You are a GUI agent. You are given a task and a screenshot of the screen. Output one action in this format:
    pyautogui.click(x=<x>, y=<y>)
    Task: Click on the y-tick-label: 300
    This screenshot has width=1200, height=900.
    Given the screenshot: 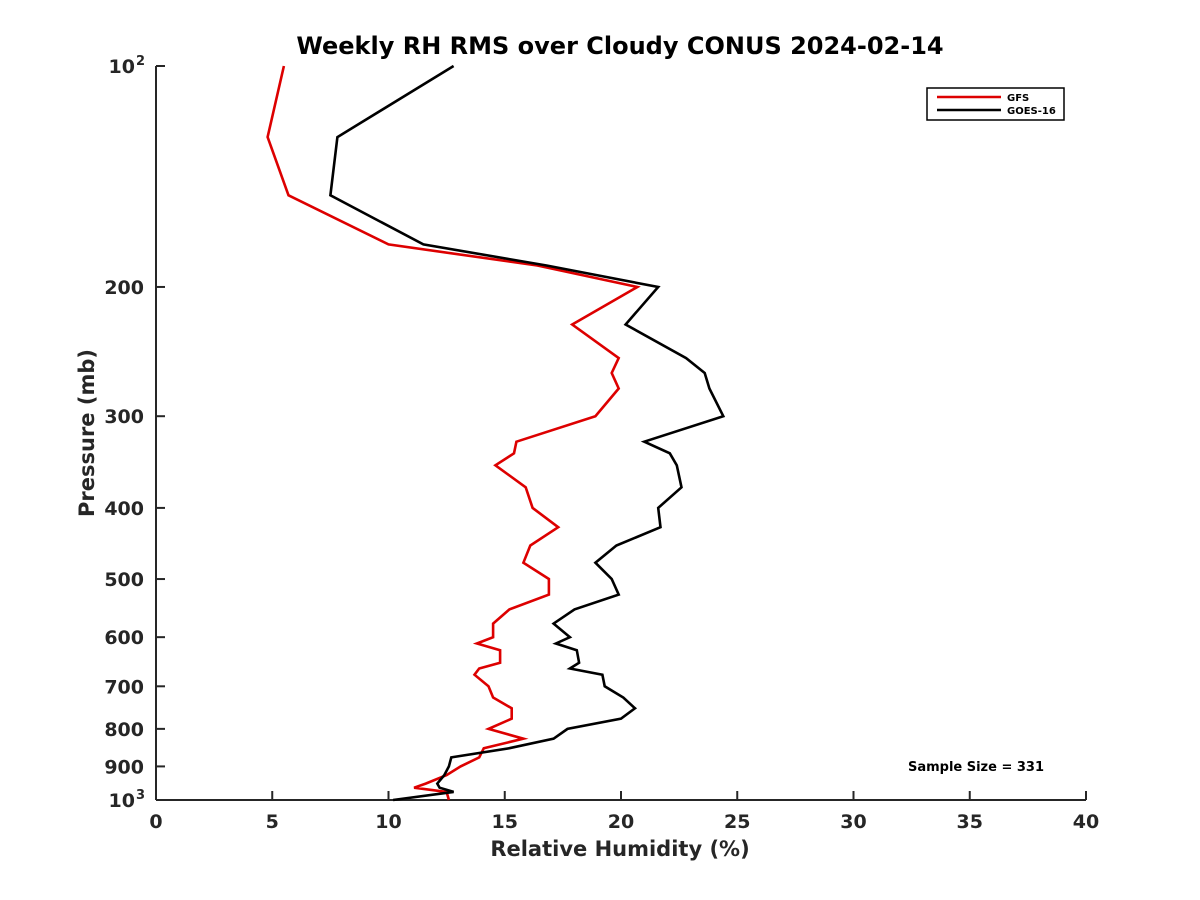 What is the action you would take?
    pyautogui.click(x=124, y=417)
    